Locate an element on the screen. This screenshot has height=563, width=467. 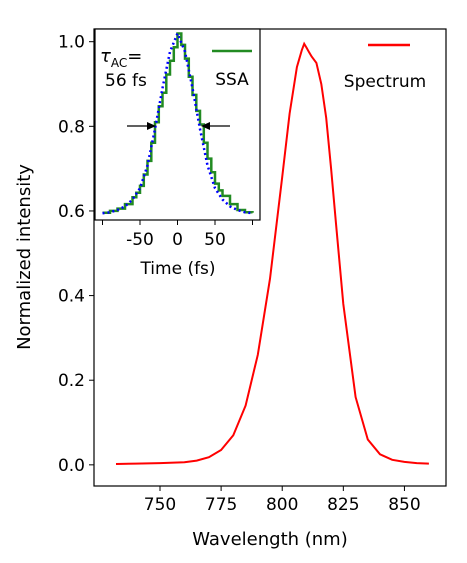
main-x-ticks: 750 775 800 825 850 is located at coordinates (282, 500).